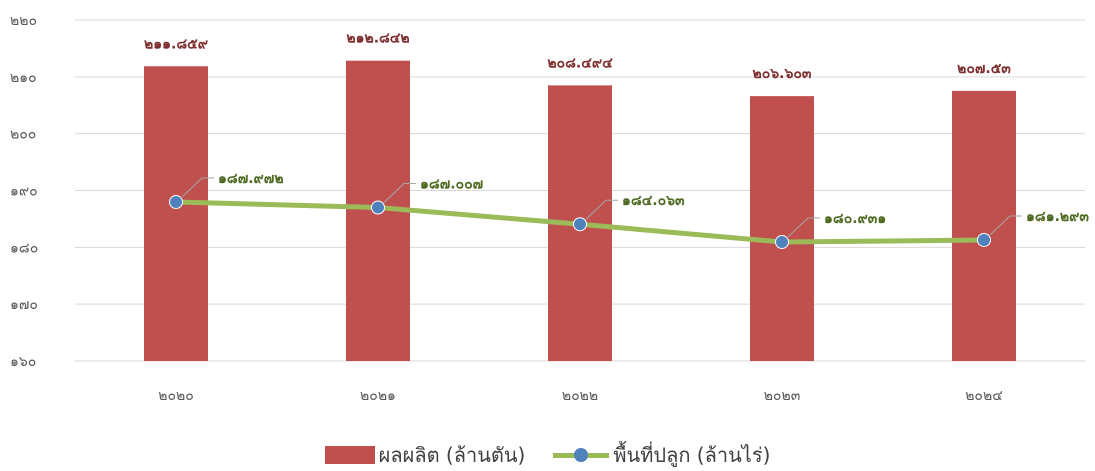 This screenshot has width=1095, height=471. I want to click on line-data-label: ๑๘๔.๐๖๓, so click(653, 201).